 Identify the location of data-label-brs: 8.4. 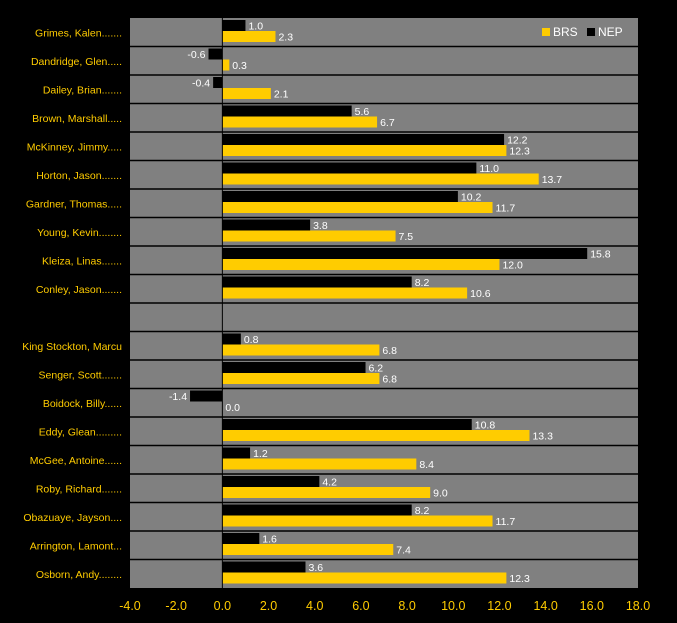
(426, 465).